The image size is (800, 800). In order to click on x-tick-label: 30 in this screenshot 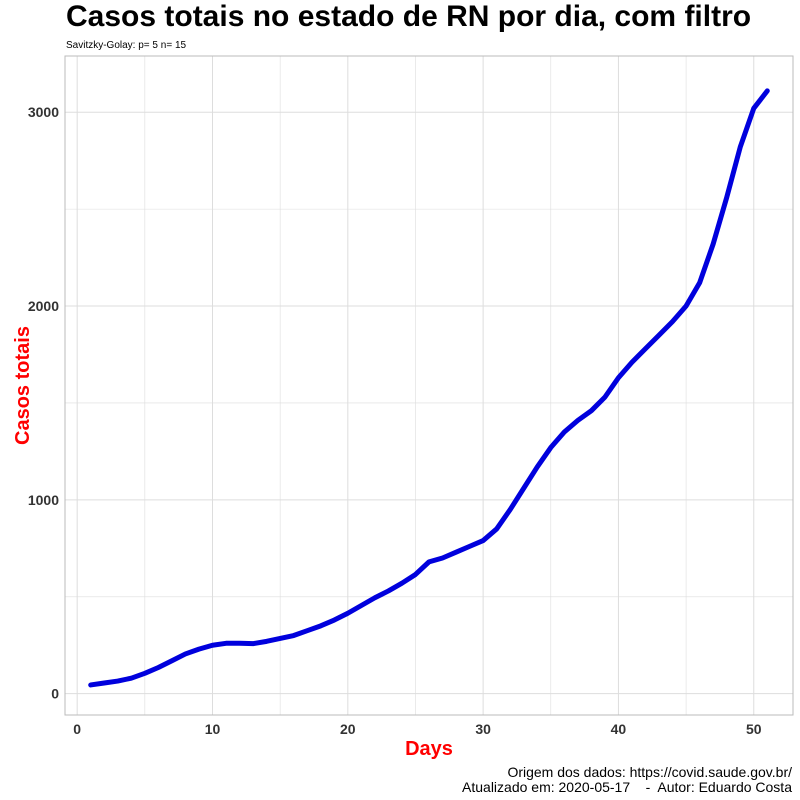, I will do `click(483, 729)`.